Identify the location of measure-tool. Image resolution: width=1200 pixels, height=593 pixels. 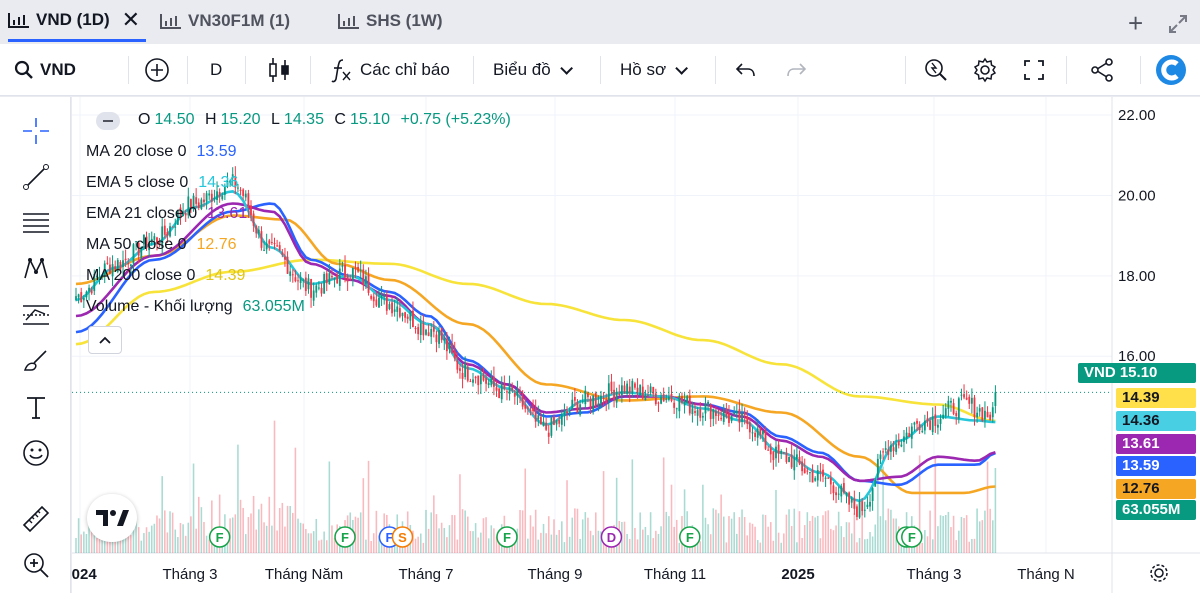
(36, 519).